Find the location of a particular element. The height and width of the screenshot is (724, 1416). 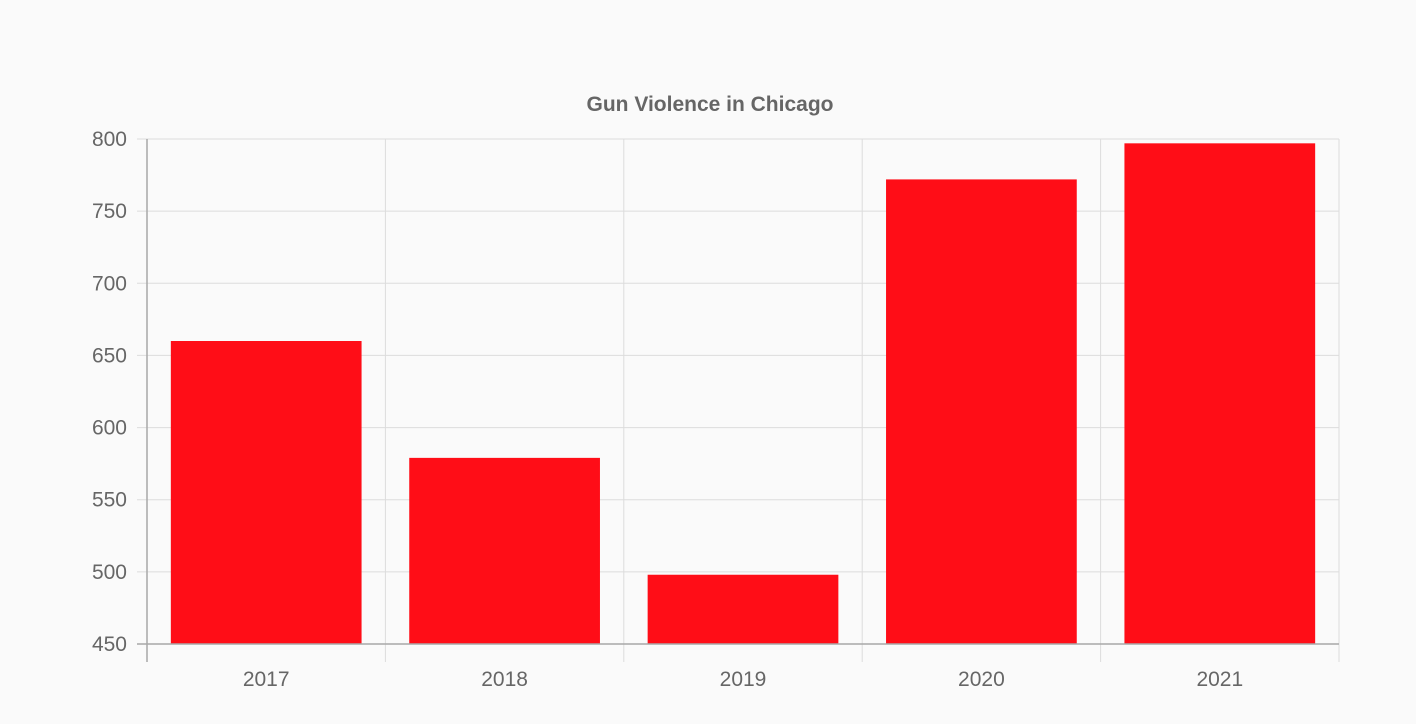

y-tick-label: 750 is located at coordinates (109, 211).